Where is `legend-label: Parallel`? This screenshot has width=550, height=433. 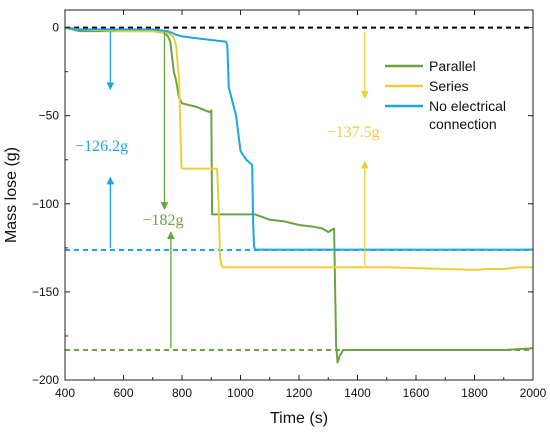
legend-label: Parallel is located at coordinates (452, 66).